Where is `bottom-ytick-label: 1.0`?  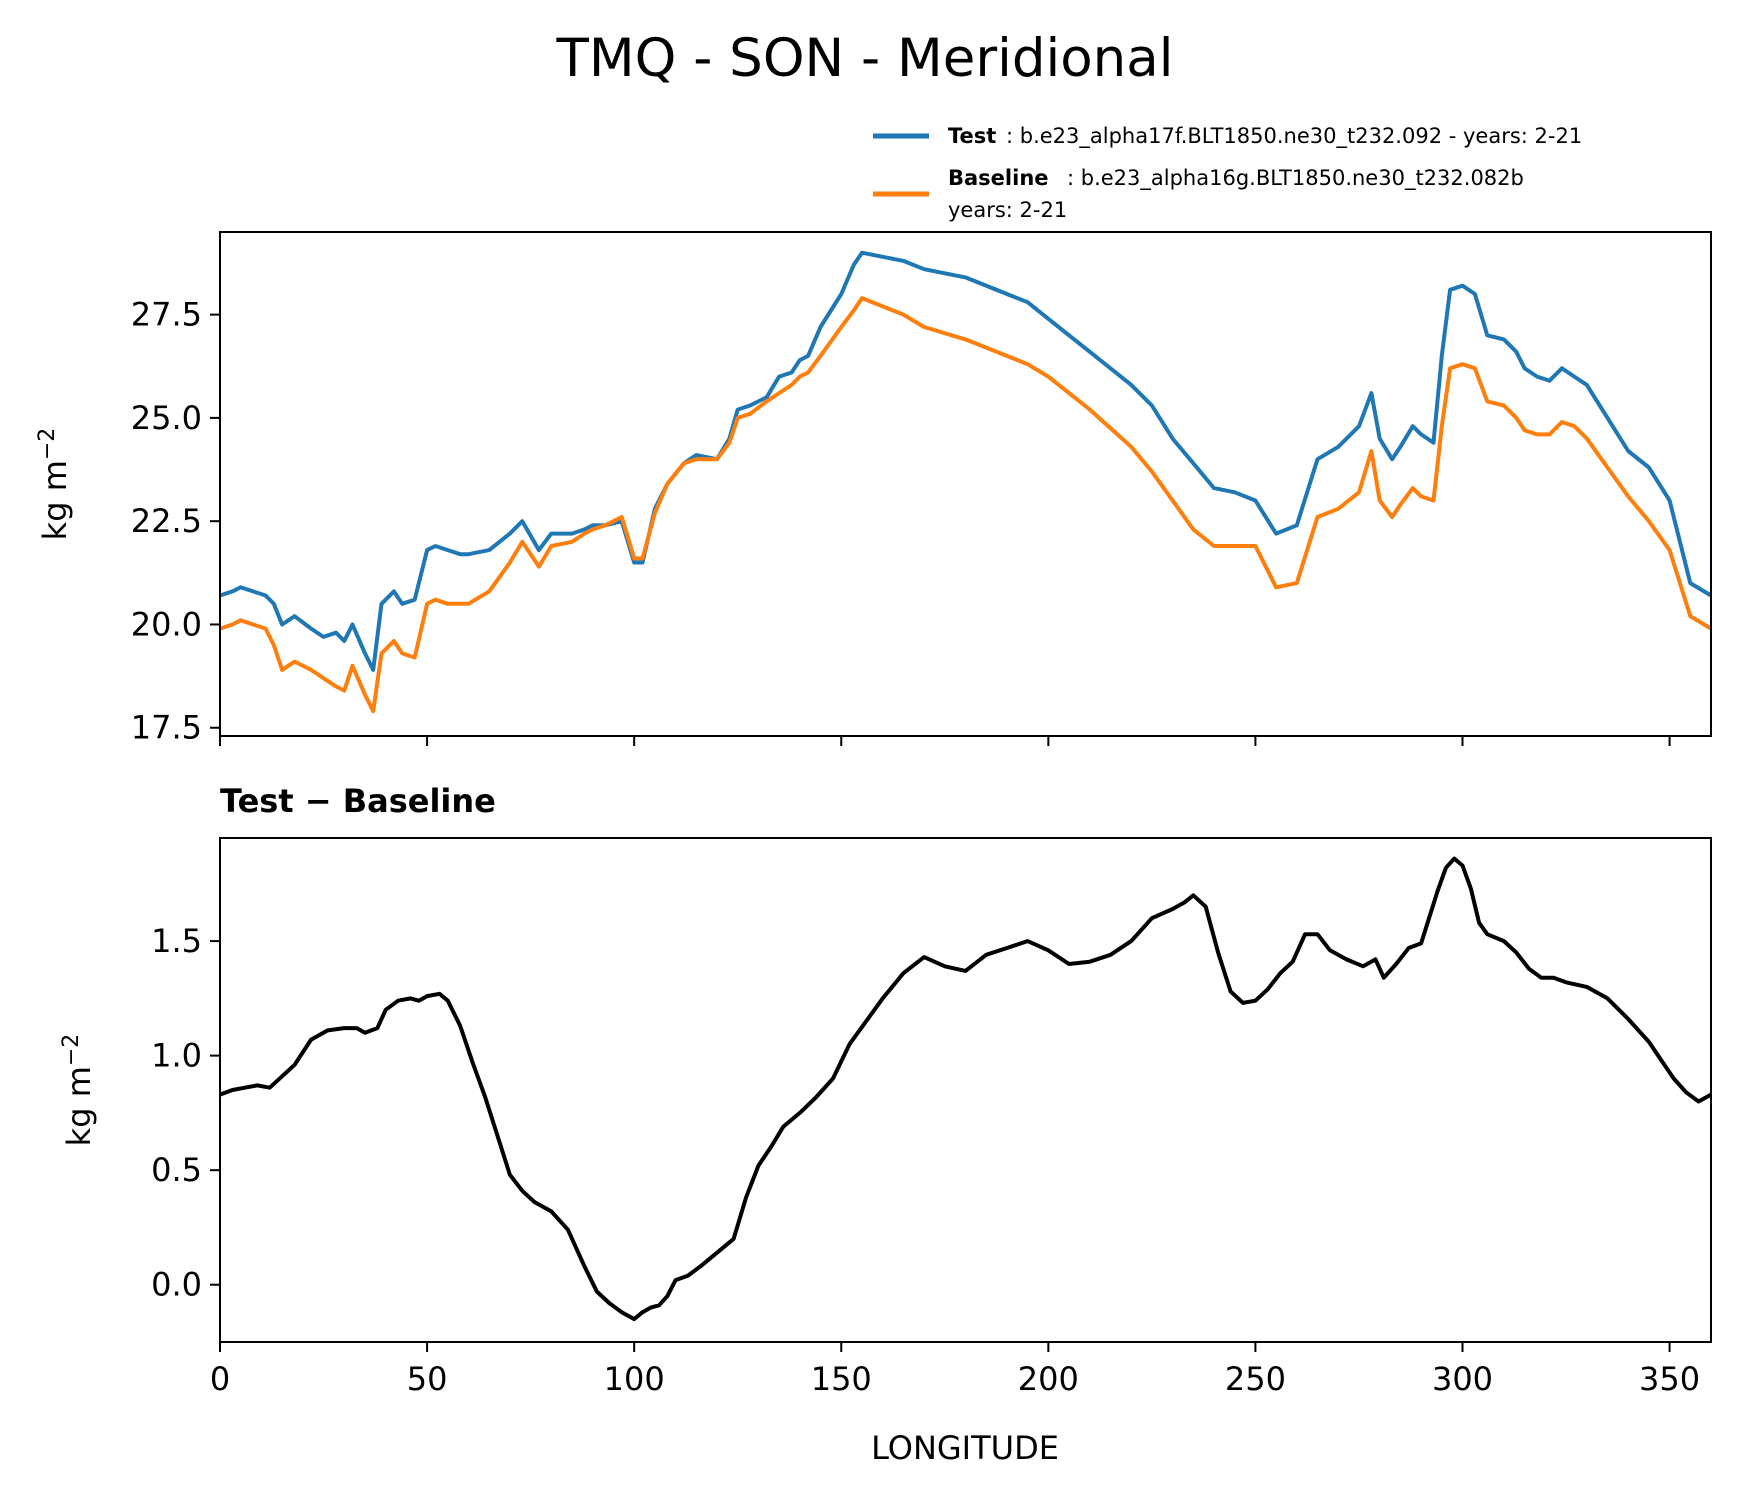
bottom-ytick-label: 1.0 is located at coordinates (176, 1056).